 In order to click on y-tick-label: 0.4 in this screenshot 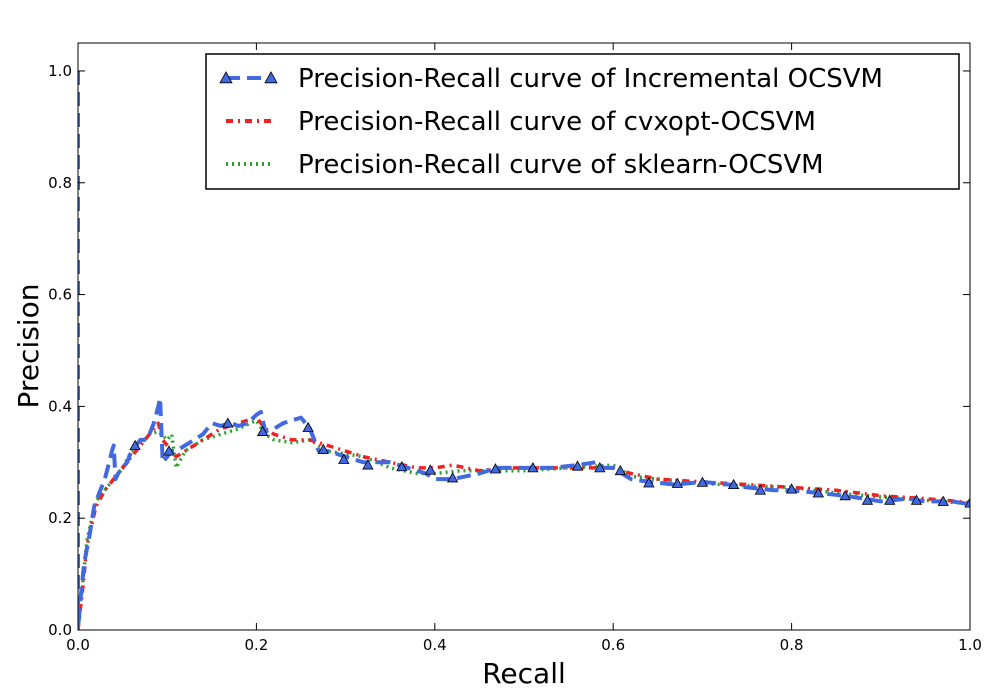, I will do `click(60, 406)`.